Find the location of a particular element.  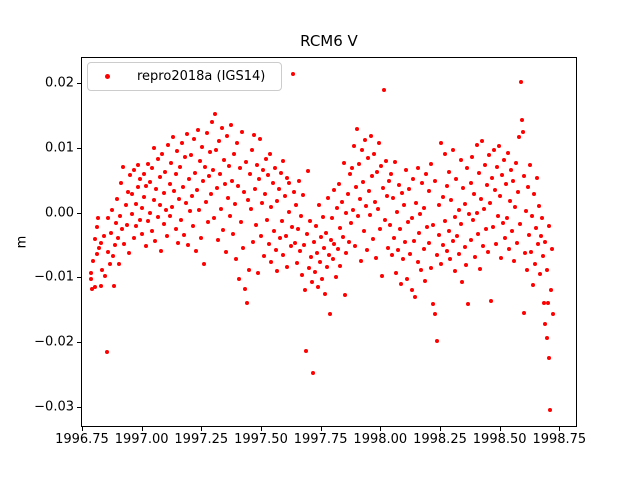

x-axis-tick-label: 1997.75 is located at coordinates (320, 439).